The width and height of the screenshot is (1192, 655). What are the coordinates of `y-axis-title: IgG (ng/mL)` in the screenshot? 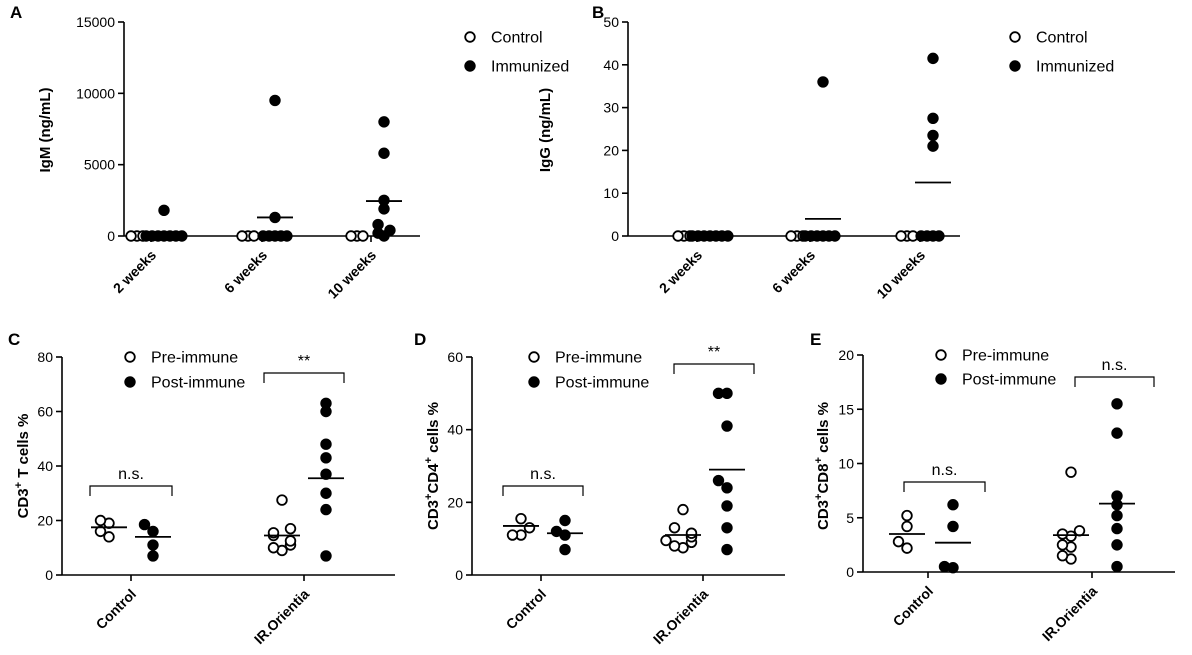 It's located at (545, 130).